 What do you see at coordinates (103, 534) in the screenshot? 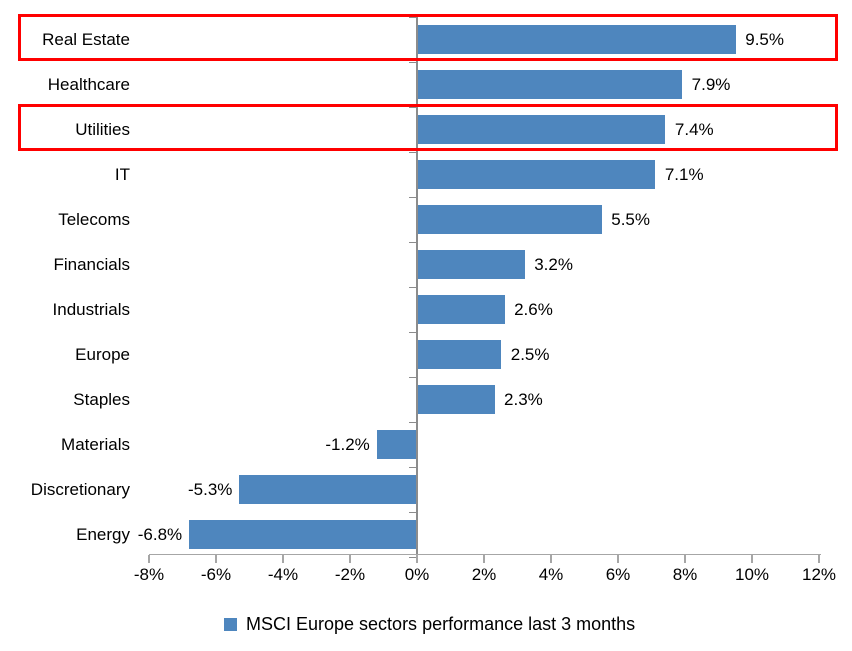
I see `category-label: Energy` at bounding box center [103, 534].